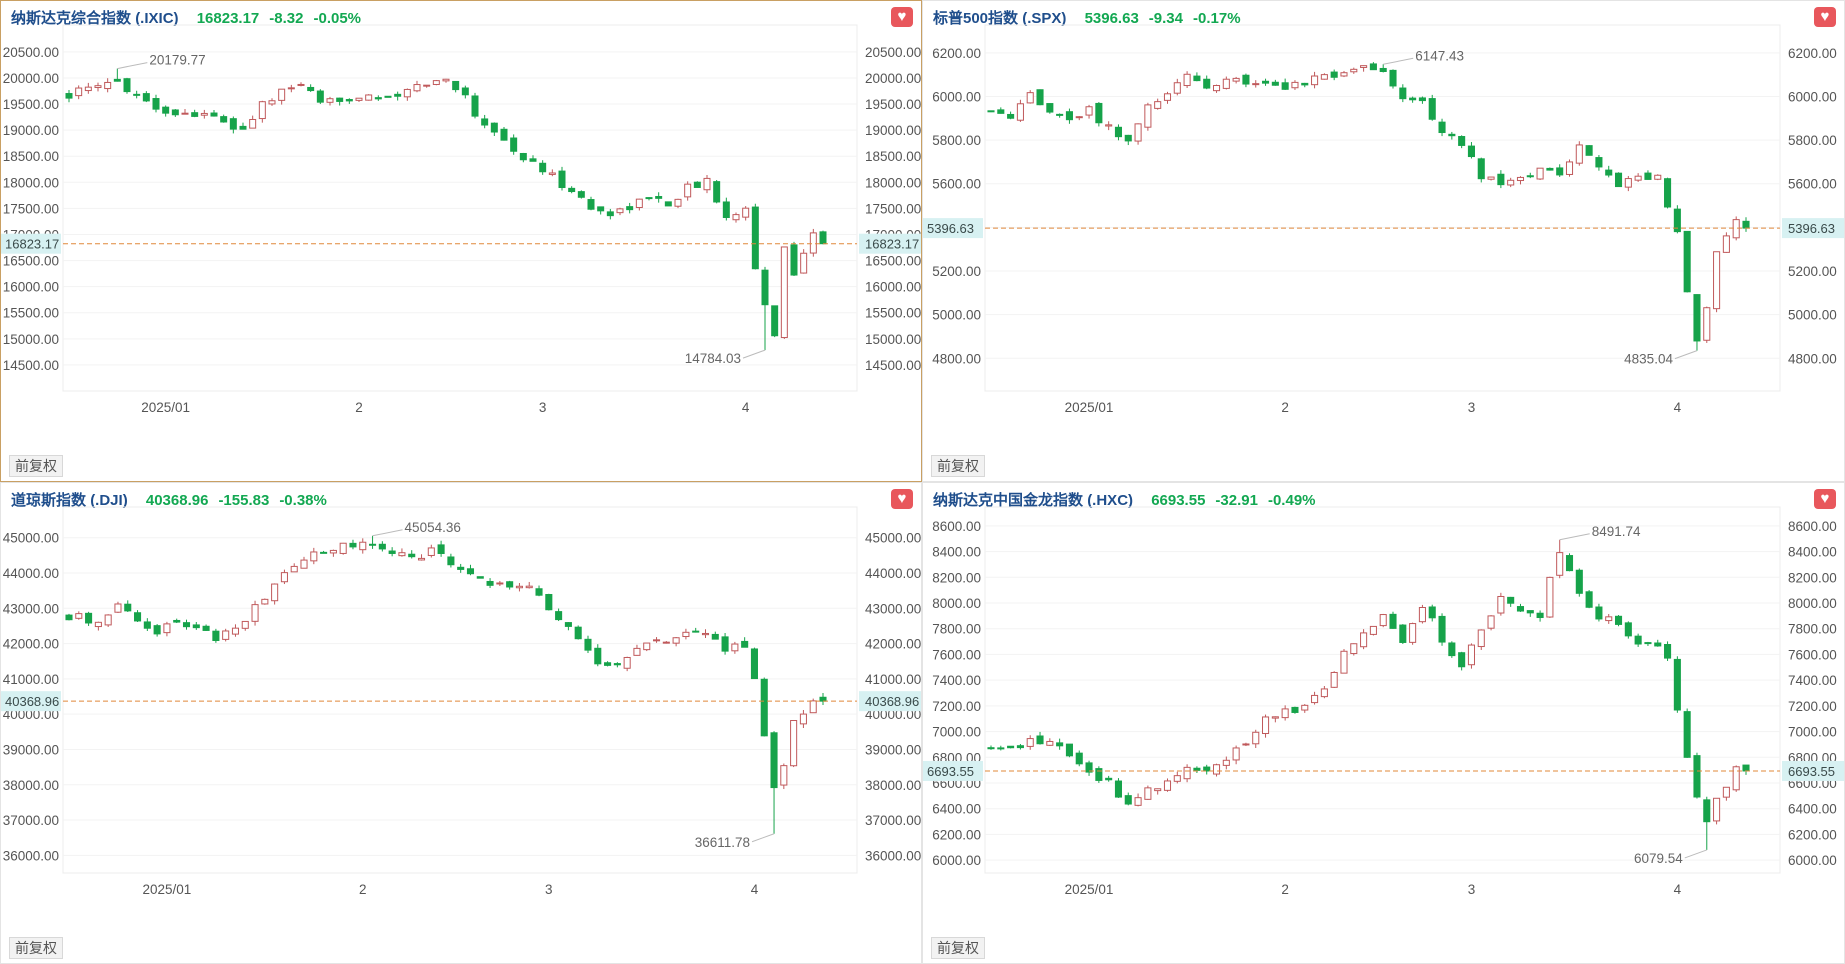 The image size is (1845, 964). What do you see at coordinates (1648, 359) in the screenshot?
I see `low-label: 4835.04` at bounding box center [1648, 359].